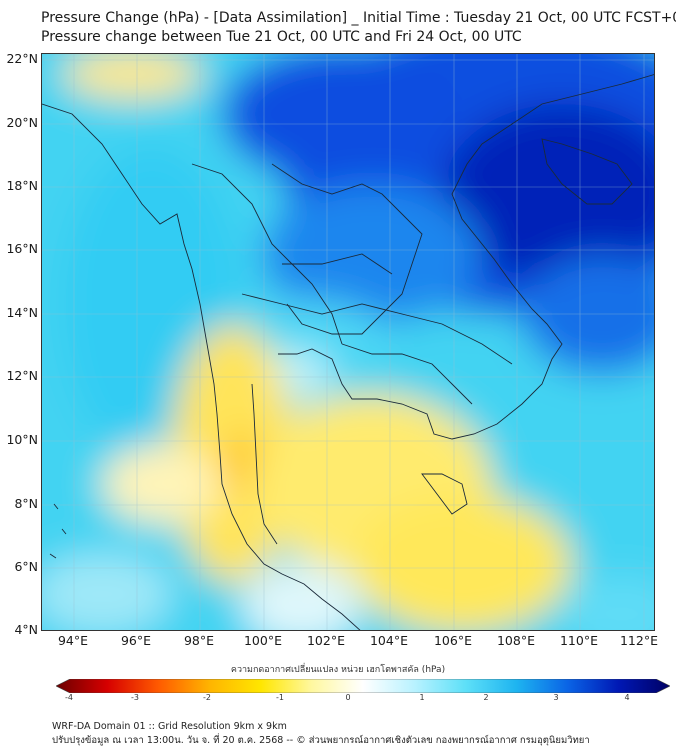  I want to click on lat-label: 18°N, so click(22, 185).